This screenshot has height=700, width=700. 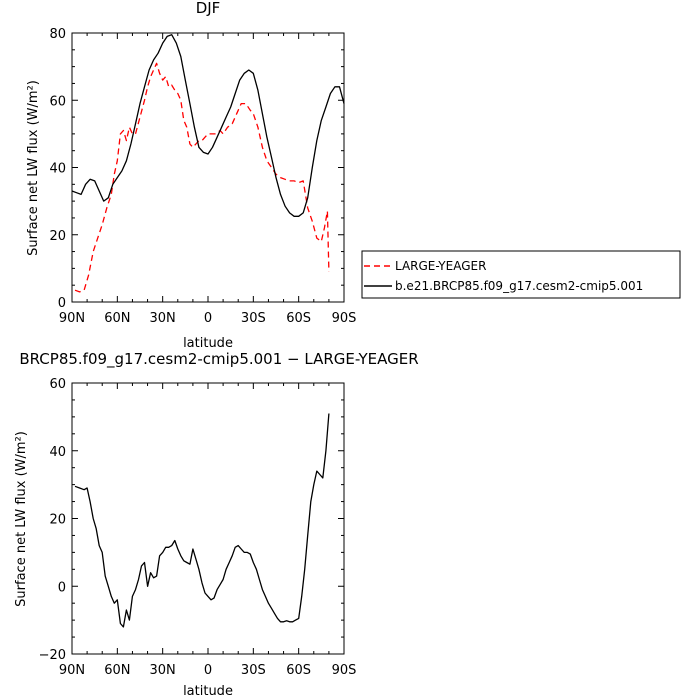 What do you see at coordinates (519, 286) in the screenshot?
I see `legend-label-cesm2: b.e21.BRCP85.f09_g17.cesm2-cmip5.001` at bounding box center [519, 286].